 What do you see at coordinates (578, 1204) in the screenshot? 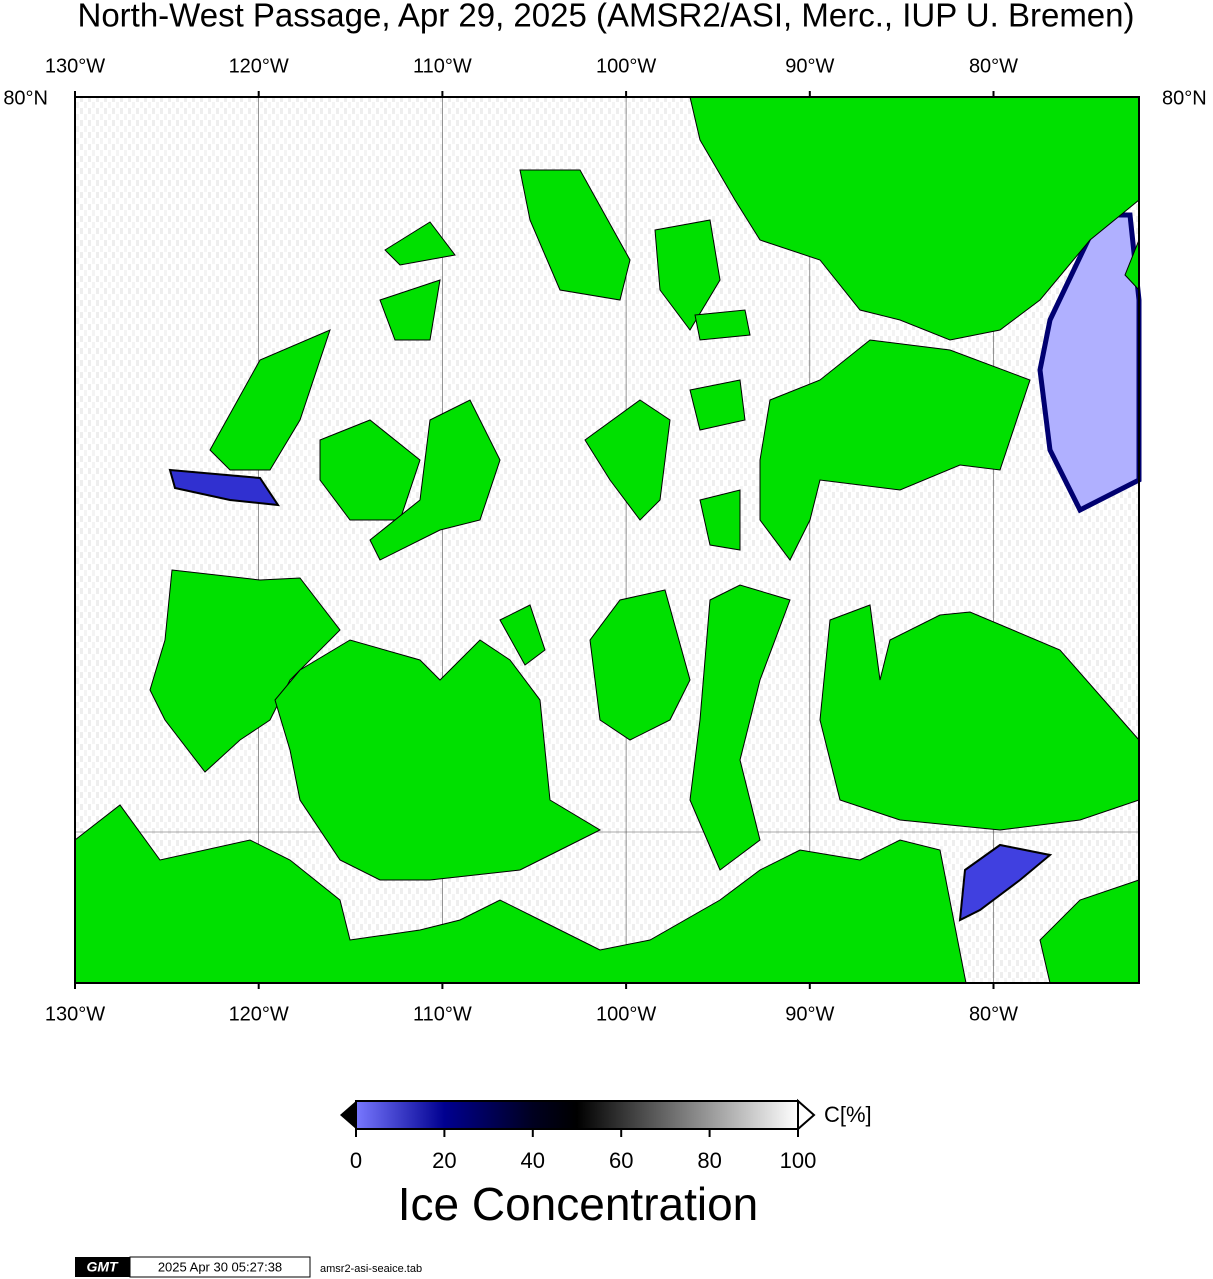
I see `colorbar-title: Ice Concentration` at bounding box center [578, 1204].